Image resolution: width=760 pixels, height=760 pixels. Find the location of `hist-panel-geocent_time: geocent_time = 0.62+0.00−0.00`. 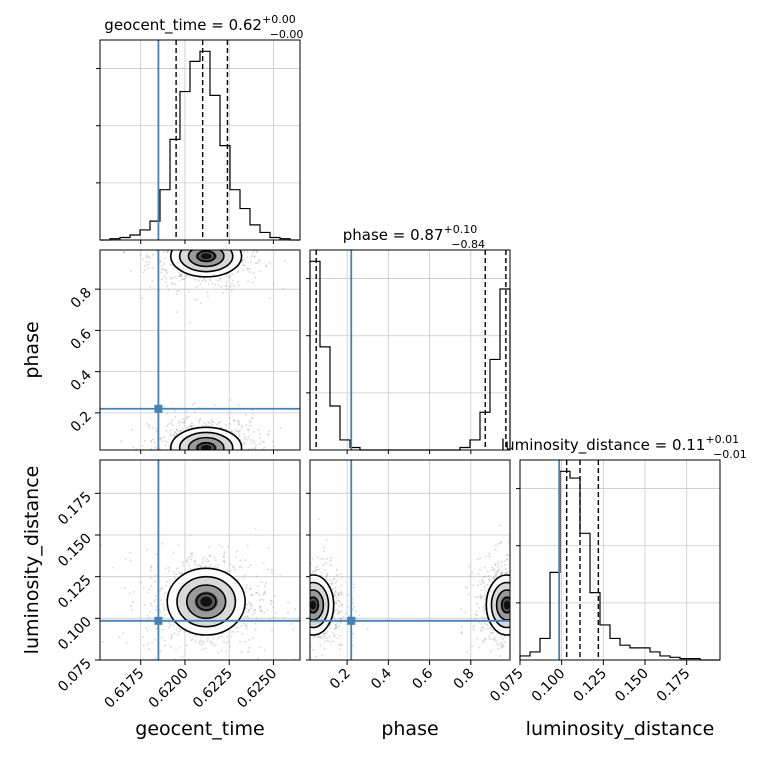

hist-panel-geocent_time: geocent_time = 0.62+0.00−0.00 is located at coordinates (199, 127).